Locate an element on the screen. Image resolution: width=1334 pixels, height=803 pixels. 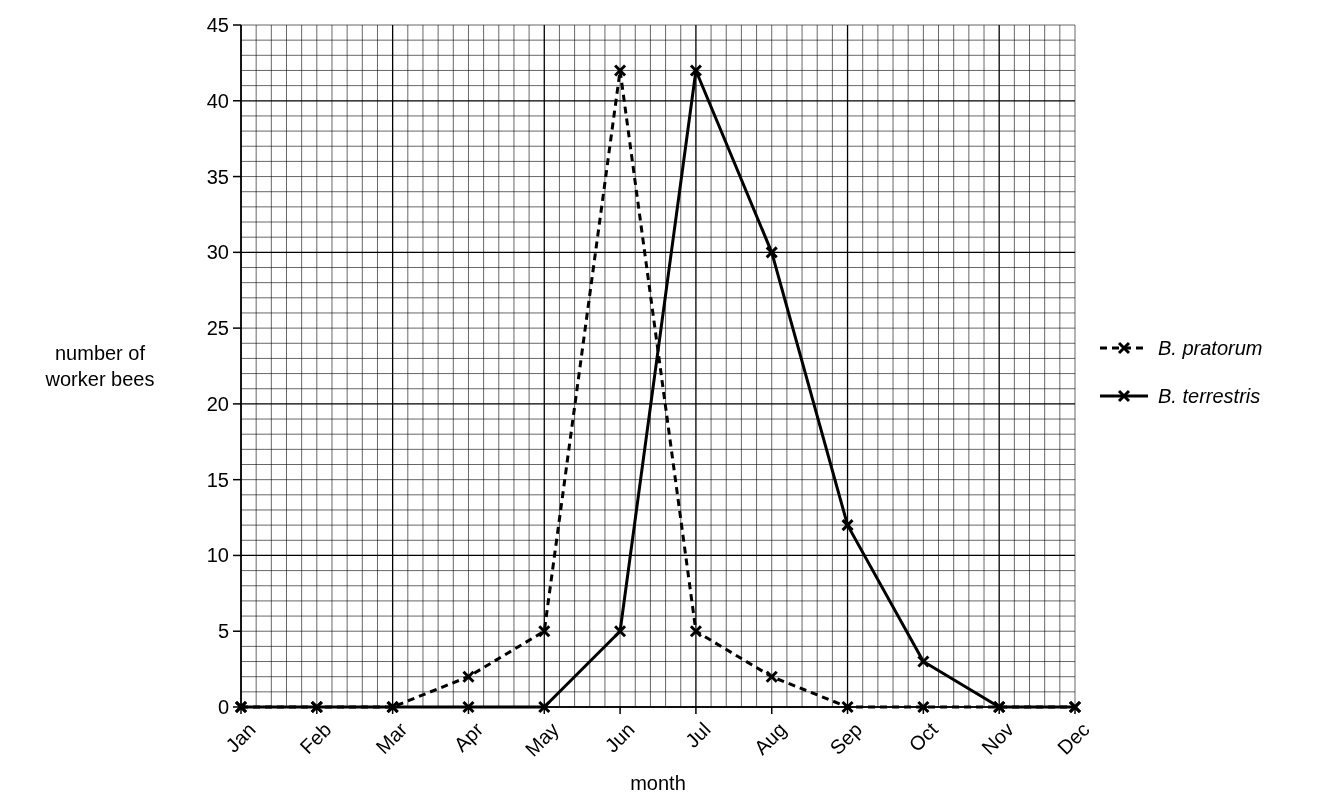
y-tick-label: 20 is located at coordinates (217, 403).